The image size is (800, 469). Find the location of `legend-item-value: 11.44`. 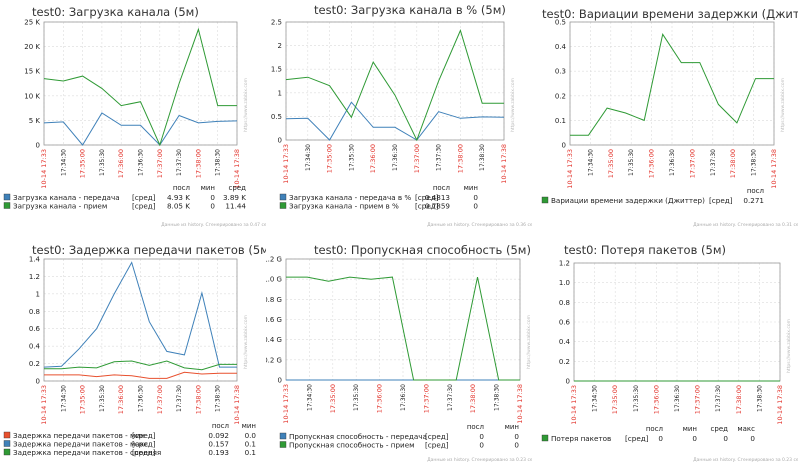

legend-item-value: 11.44 is located at coordinates (235, 206).